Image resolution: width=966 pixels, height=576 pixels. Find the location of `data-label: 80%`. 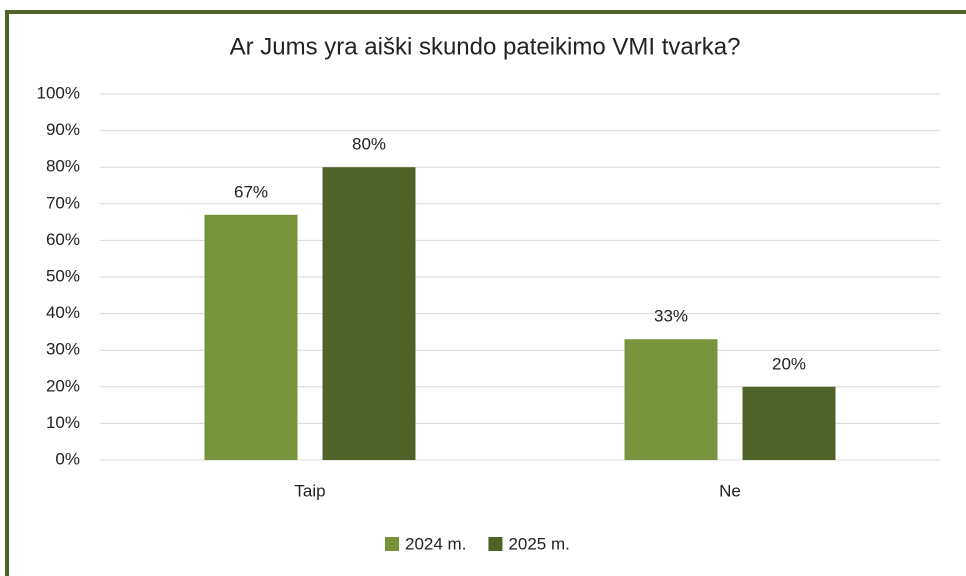

data-label: 80% is located at coordinates (369, 144).